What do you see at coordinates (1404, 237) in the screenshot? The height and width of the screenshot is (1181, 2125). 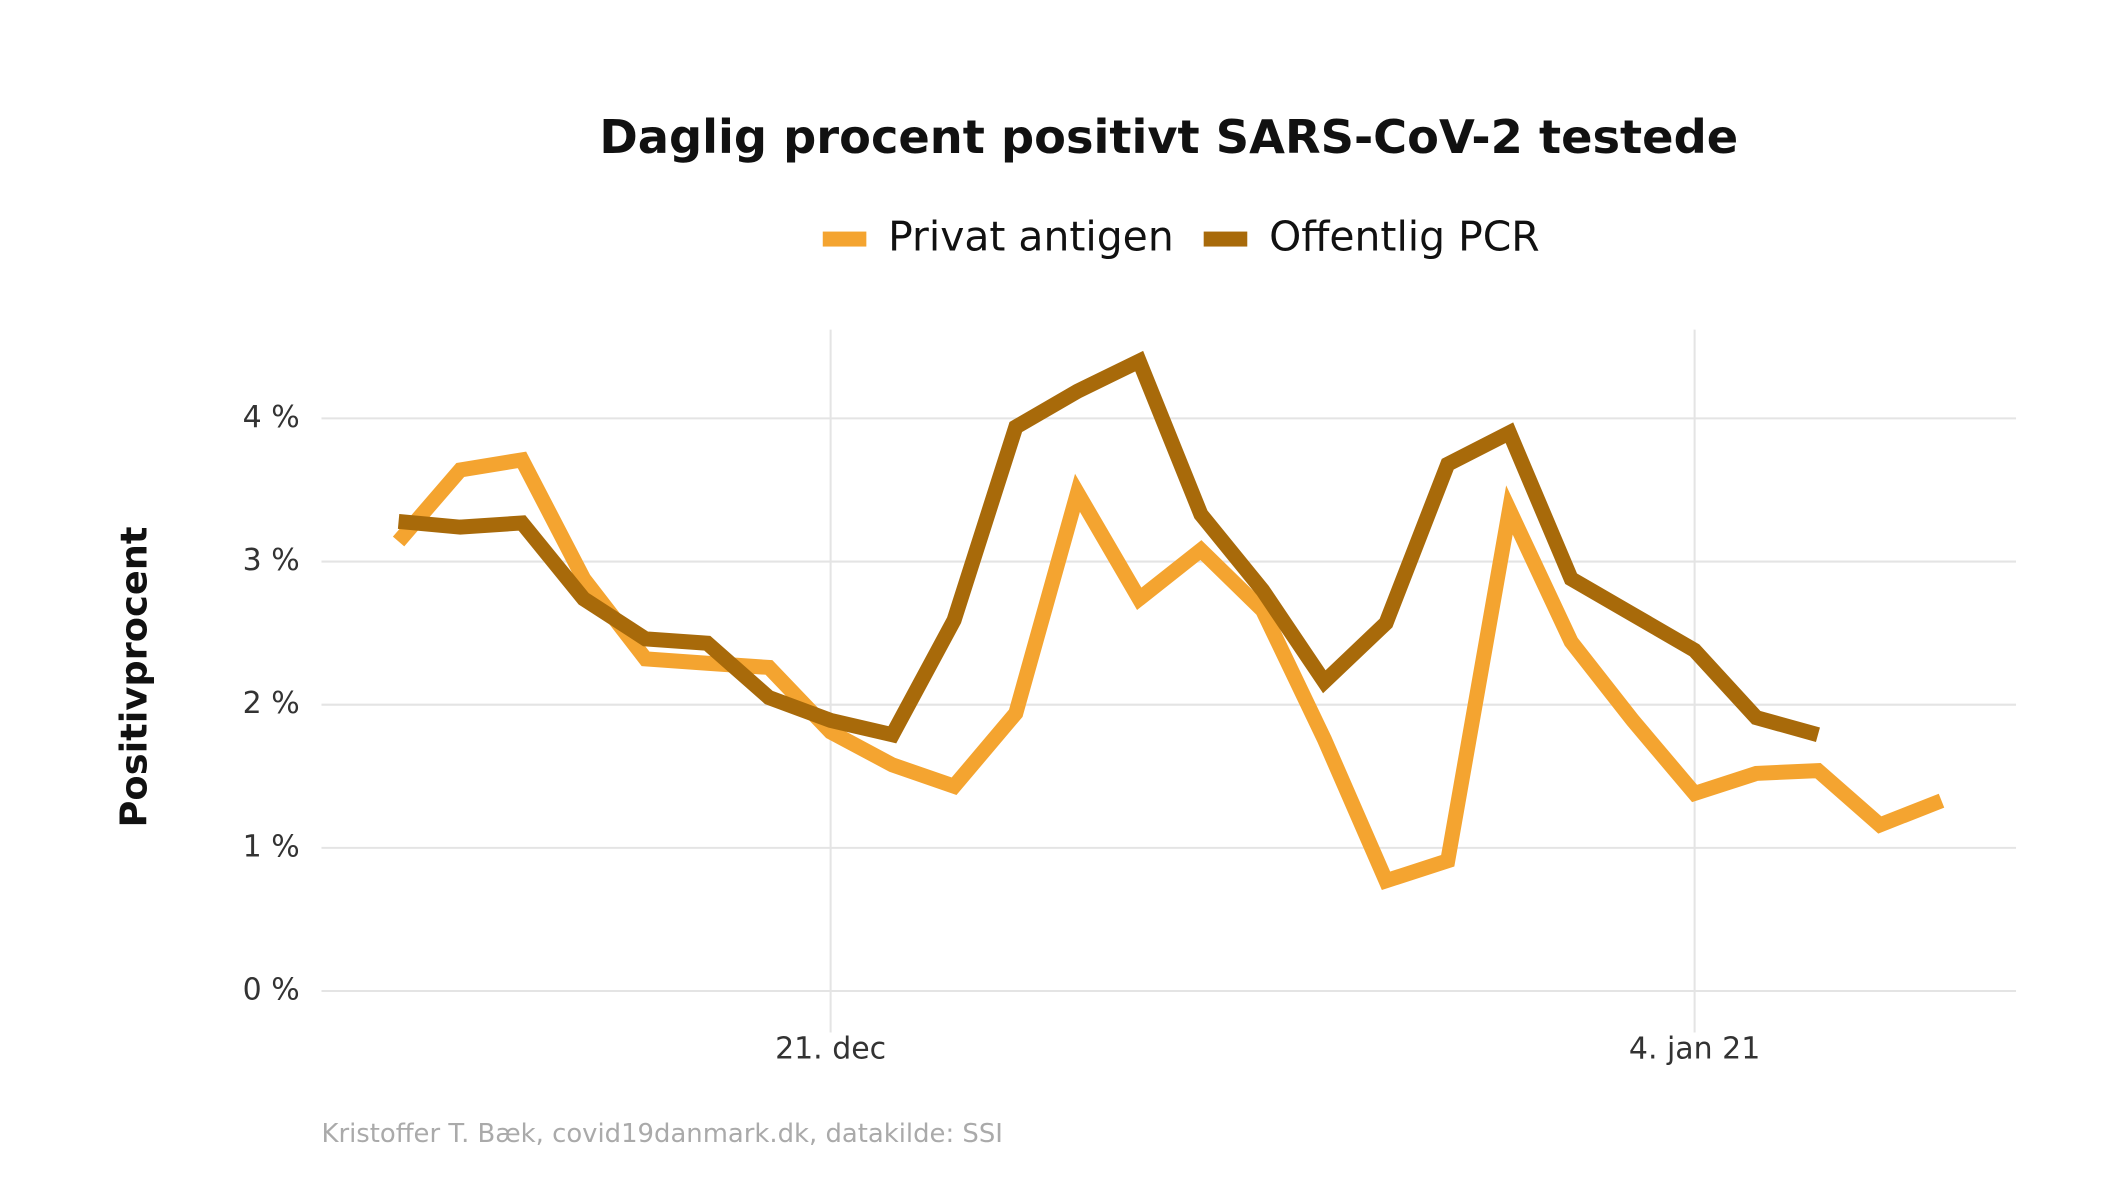 I see `legend-label: Offentlig PCR` at bounding box center [1404, 237].